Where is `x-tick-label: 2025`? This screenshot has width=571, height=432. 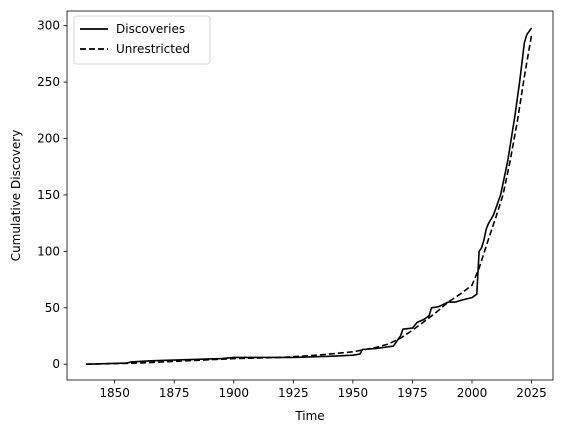 x-tick-label: 2025 is located at coordinates (531, 393).